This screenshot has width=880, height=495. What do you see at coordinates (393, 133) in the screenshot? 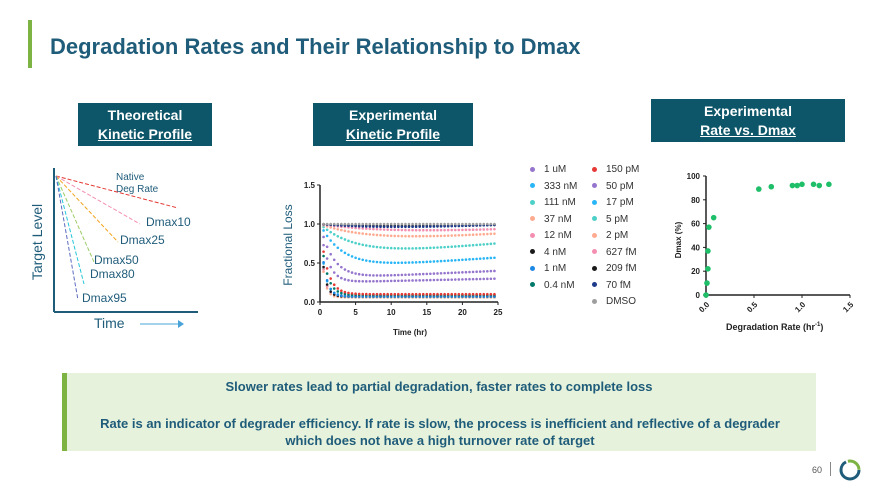
I see `experimental-header-line2: Kinetic Profile` at bounding box center [393, 133].